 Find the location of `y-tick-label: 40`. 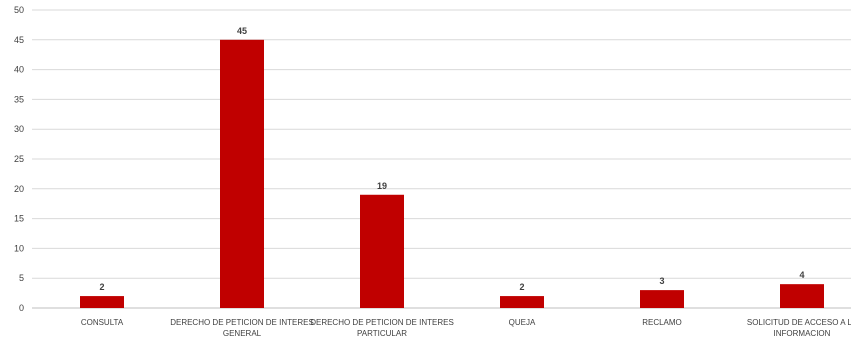

y-tick-label: 40 is located at coordinates (19, 70).